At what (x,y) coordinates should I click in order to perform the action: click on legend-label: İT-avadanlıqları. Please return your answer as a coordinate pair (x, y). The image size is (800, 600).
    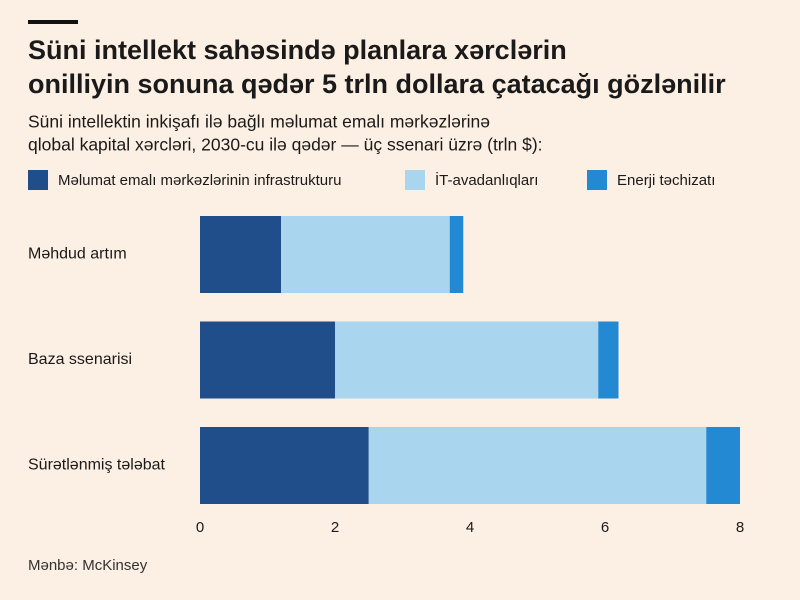
    Looking at the image, I should click on (486, 180).